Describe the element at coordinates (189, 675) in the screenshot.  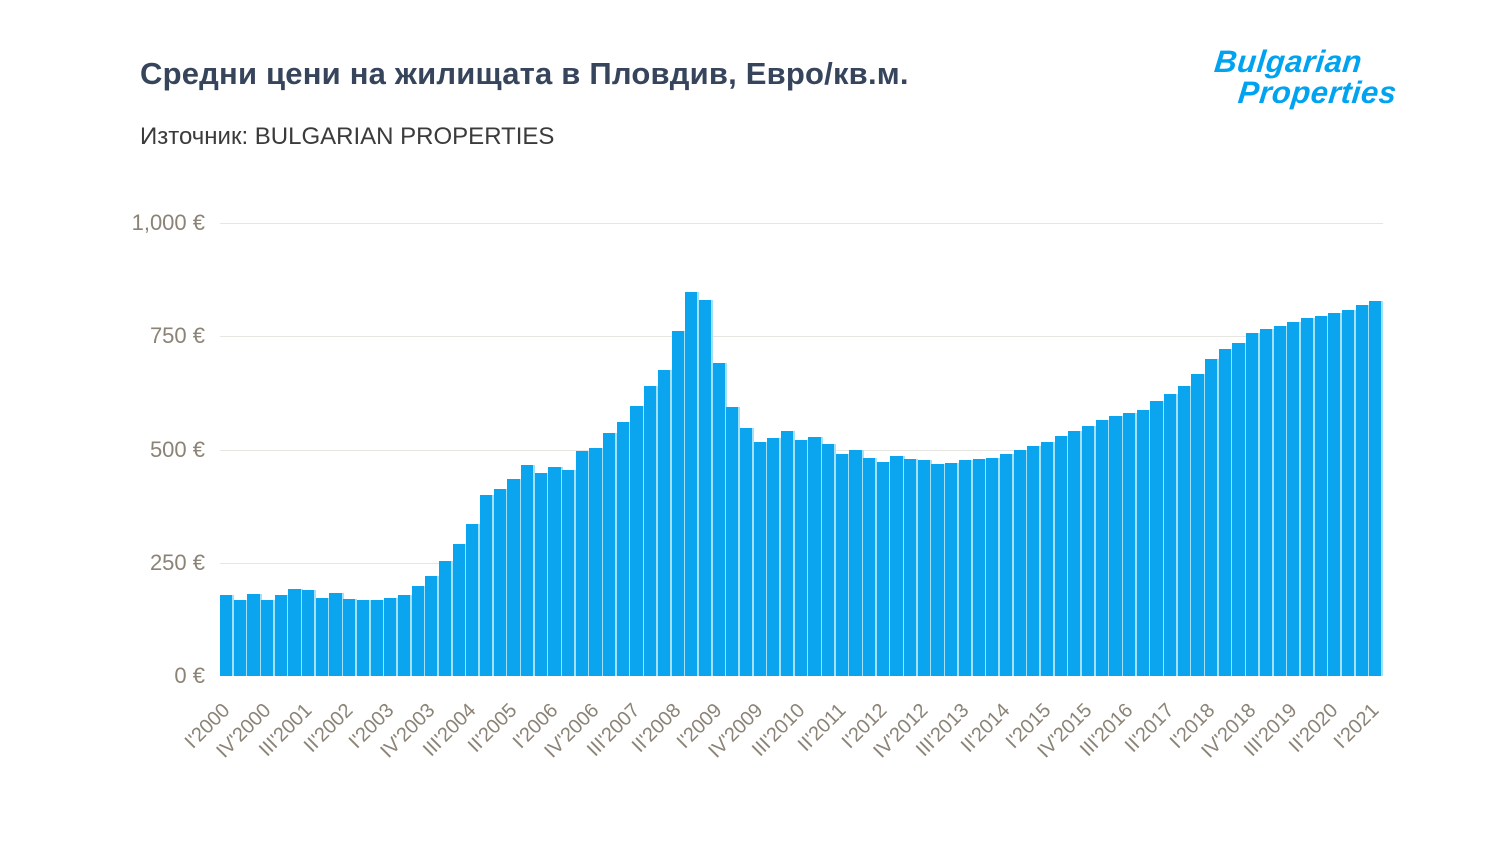
I see `y-axis-tick-label: 0 €` at that location.